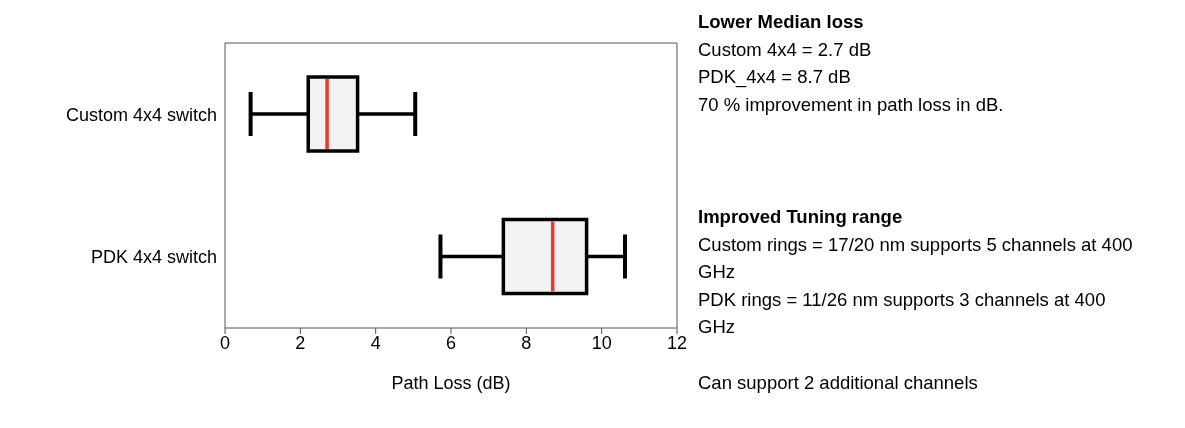 The width and height of the screenshot is (1185, 428). Describe the element at coordinates (785, 49) in the screenshot. I see `text: Custom 4x4 = 2.7 dB` at that location.